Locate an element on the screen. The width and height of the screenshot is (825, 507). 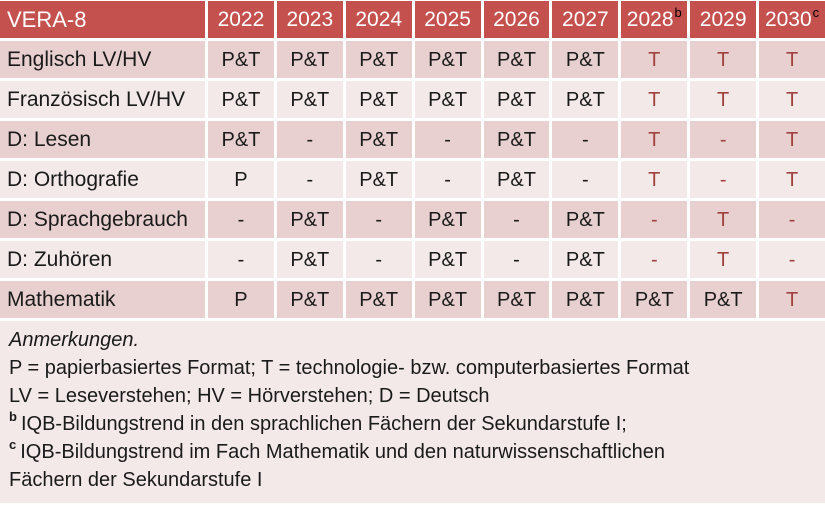
year-header: 2028 b is located at coordinates (654, 19).